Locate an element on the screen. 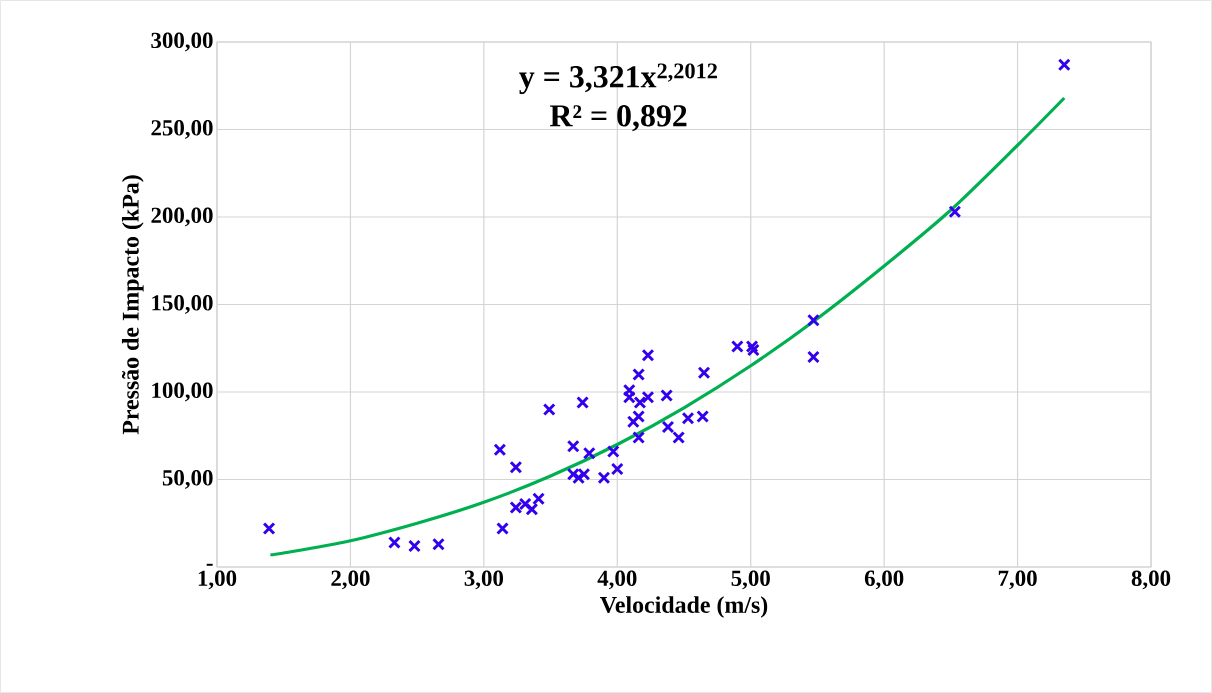 The width and height of the screenshot is (1212, 693). y-tick-label: 300,00 is located at coordinates (182, 42).